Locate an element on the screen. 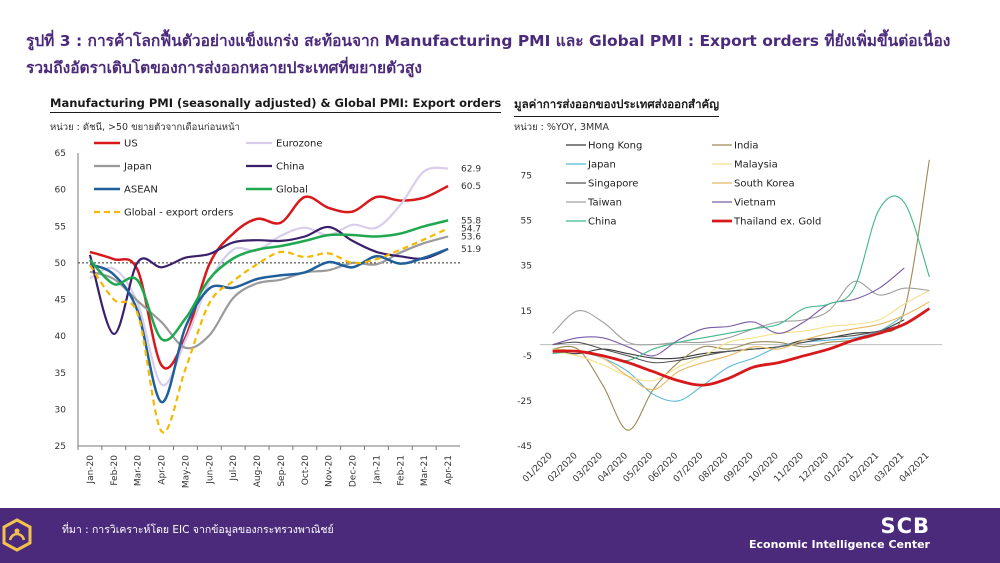 The image size is (1000, 563). right-legend-label: China is located at coordinates (602, 222).